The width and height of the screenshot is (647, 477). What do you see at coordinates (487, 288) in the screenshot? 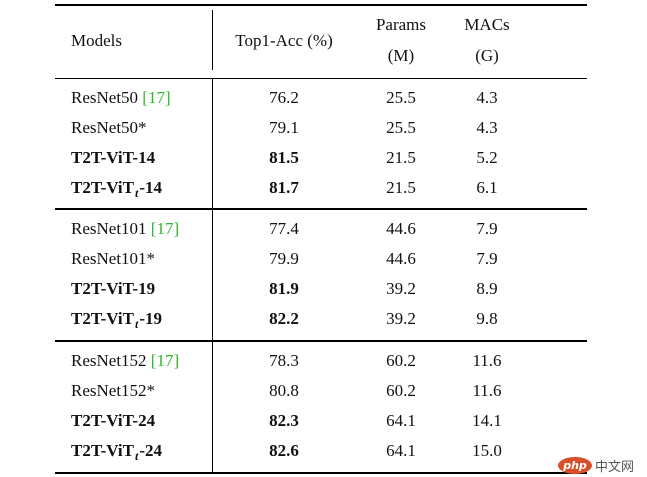
I see `macs-cell: 8.9` at bounding box center [487, 288].